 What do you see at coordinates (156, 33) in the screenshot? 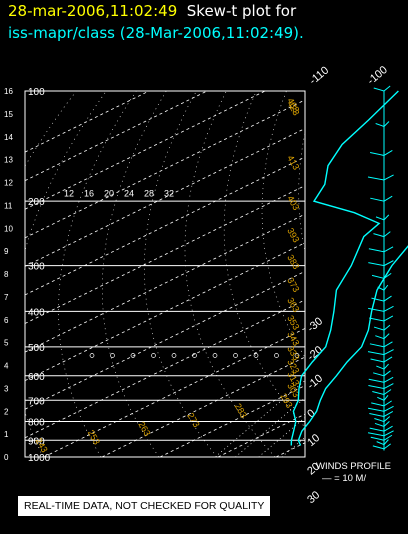
I see `plot-subtitle: iss-mapr/class (28-Mar-2006,11:02:49).` at bounding box center [156, 33].